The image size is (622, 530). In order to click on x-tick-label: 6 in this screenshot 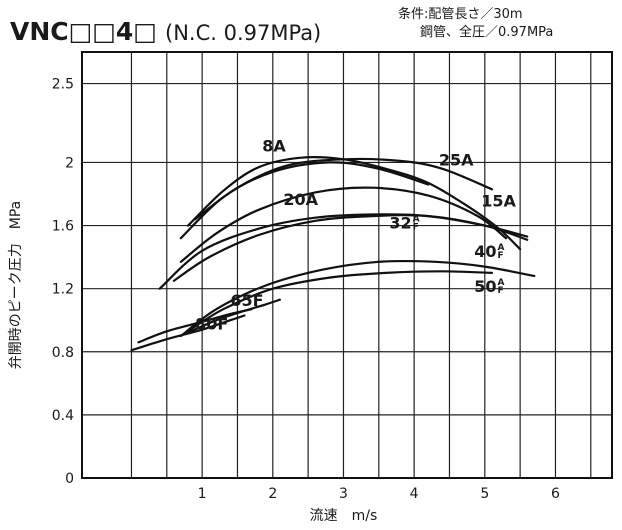, I will do `click(555, 494)`.